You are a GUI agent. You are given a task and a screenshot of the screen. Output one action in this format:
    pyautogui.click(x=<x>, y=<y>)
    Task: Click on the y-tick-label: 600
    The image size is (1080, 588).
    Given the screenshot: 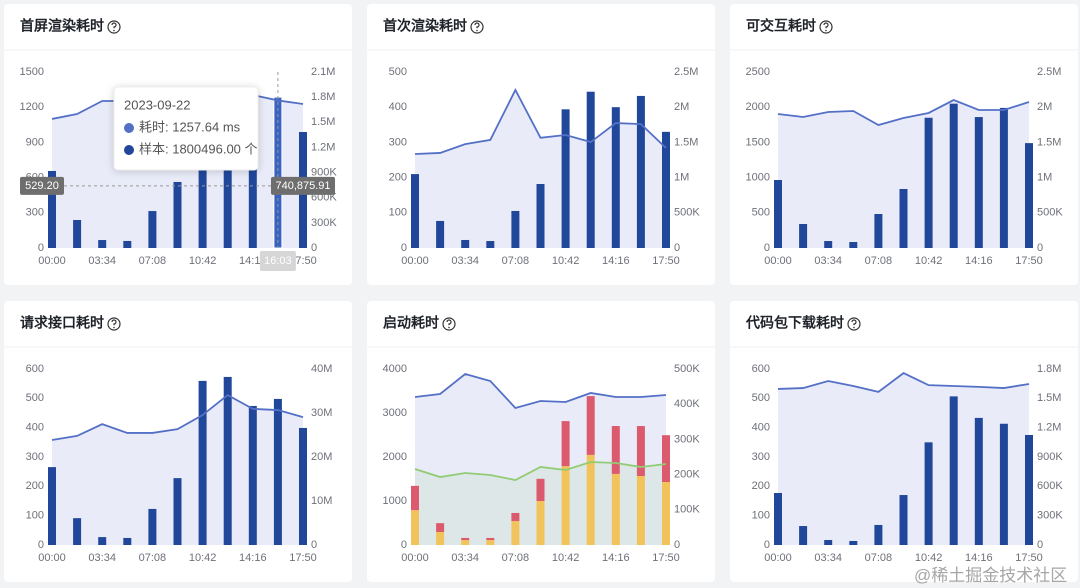 What is the action you would take?
    pyautogui.click(x=761, y=369)
    